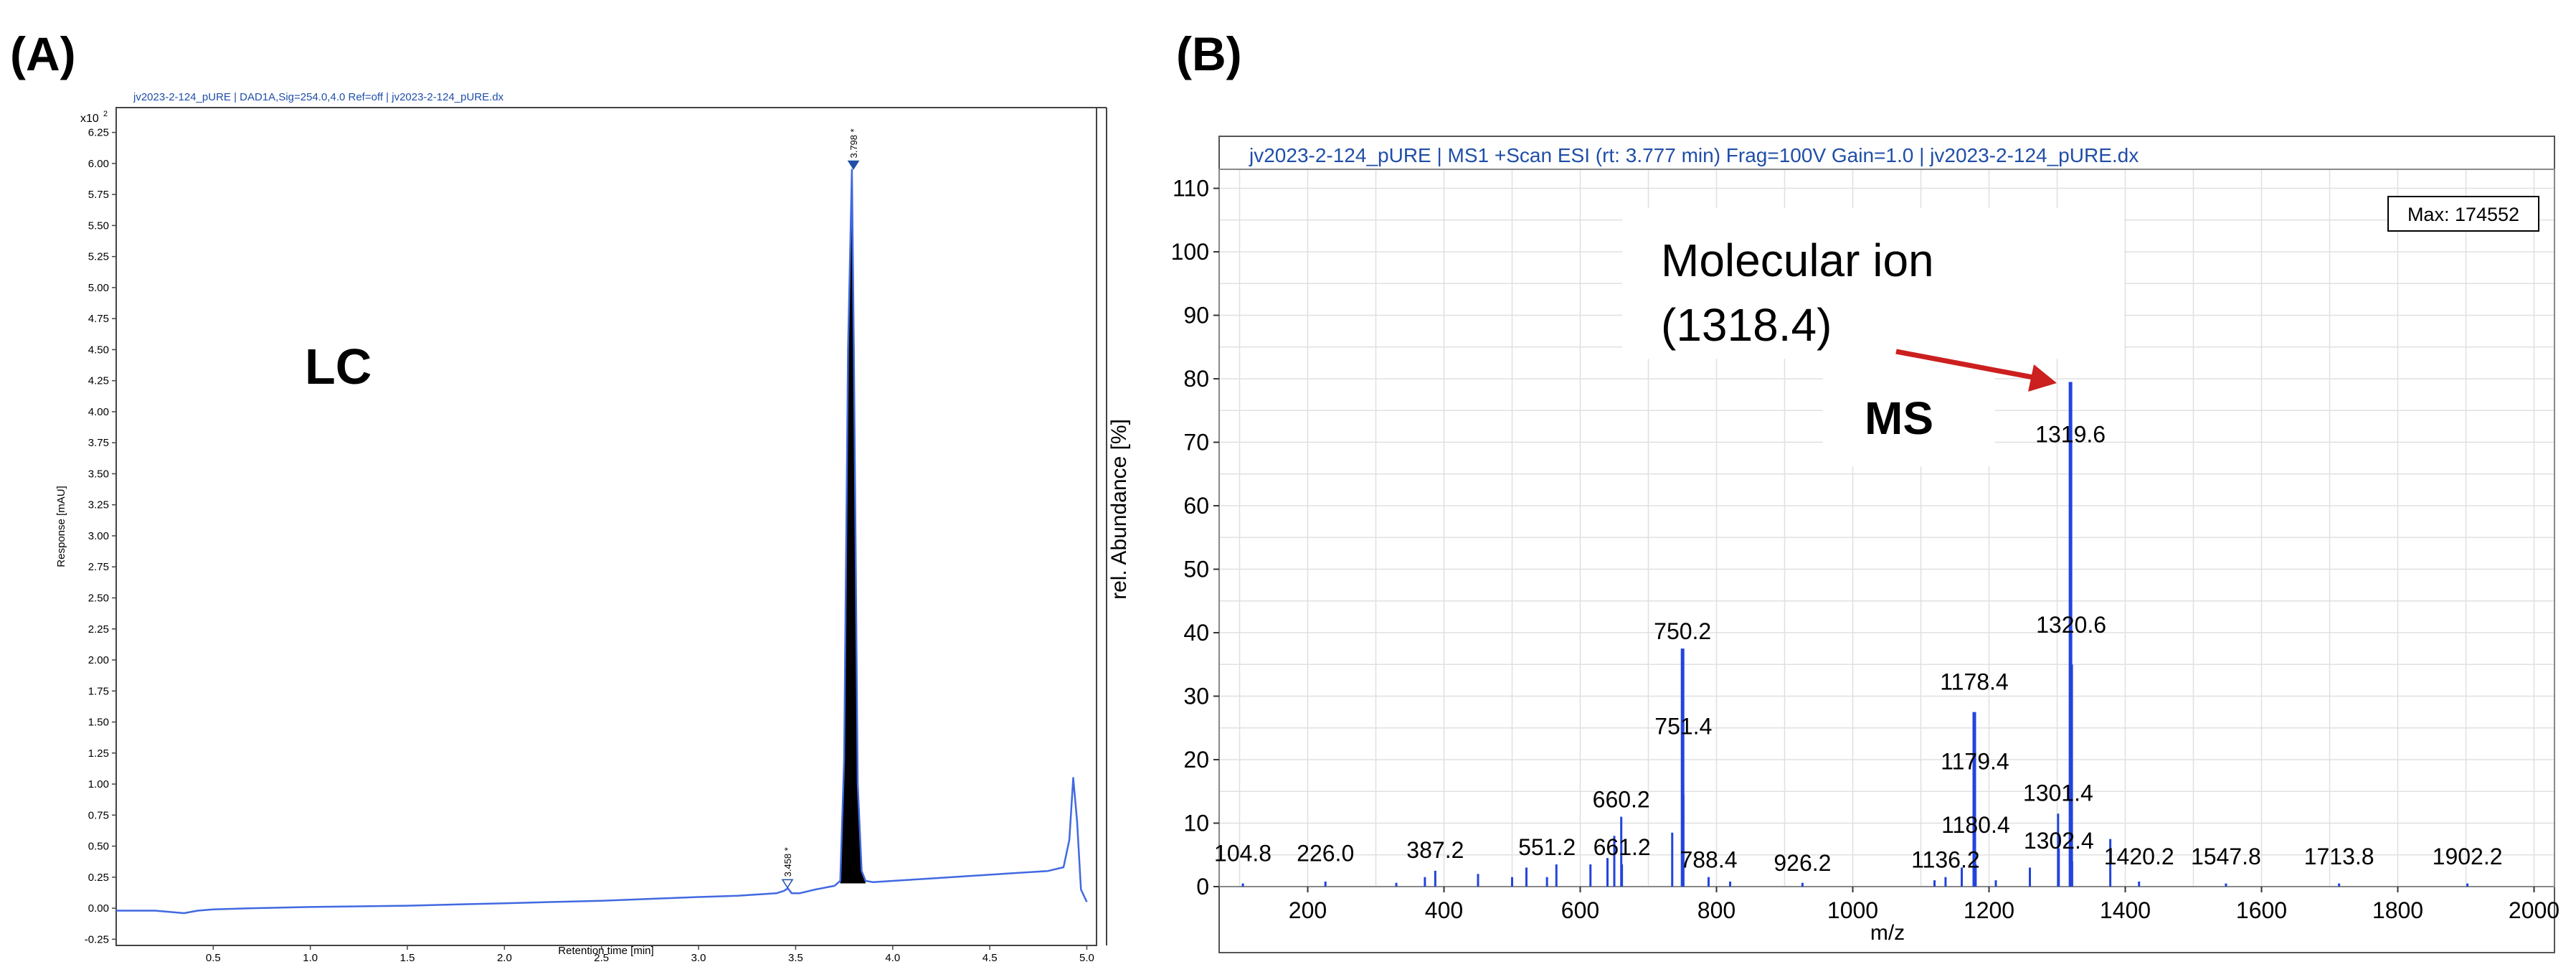 The image size is (2576, 977). Describe the element at coordinates (98, 164) in the screenshot. I see `lc-y-tick-label: 6.00` at that location.